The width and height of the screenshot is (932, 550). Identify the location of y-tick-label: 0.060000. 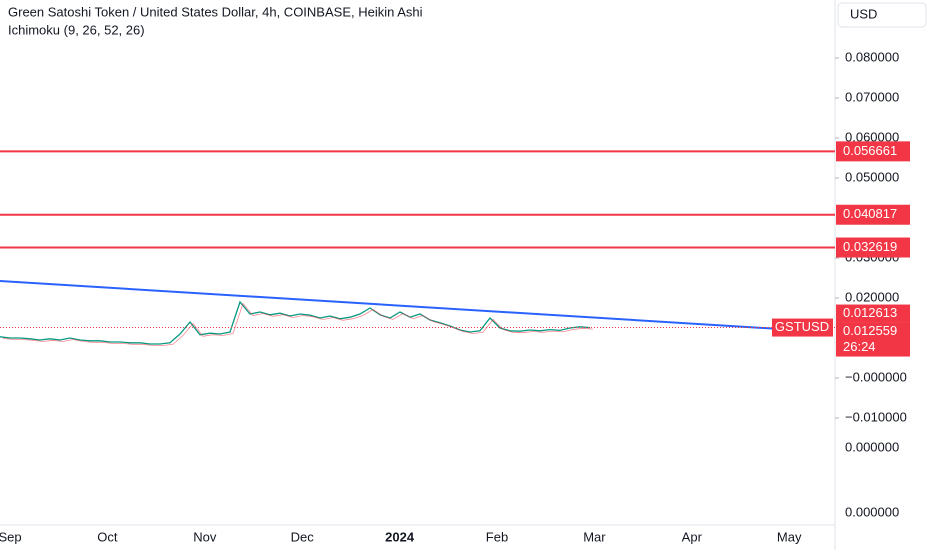
(872, 136).